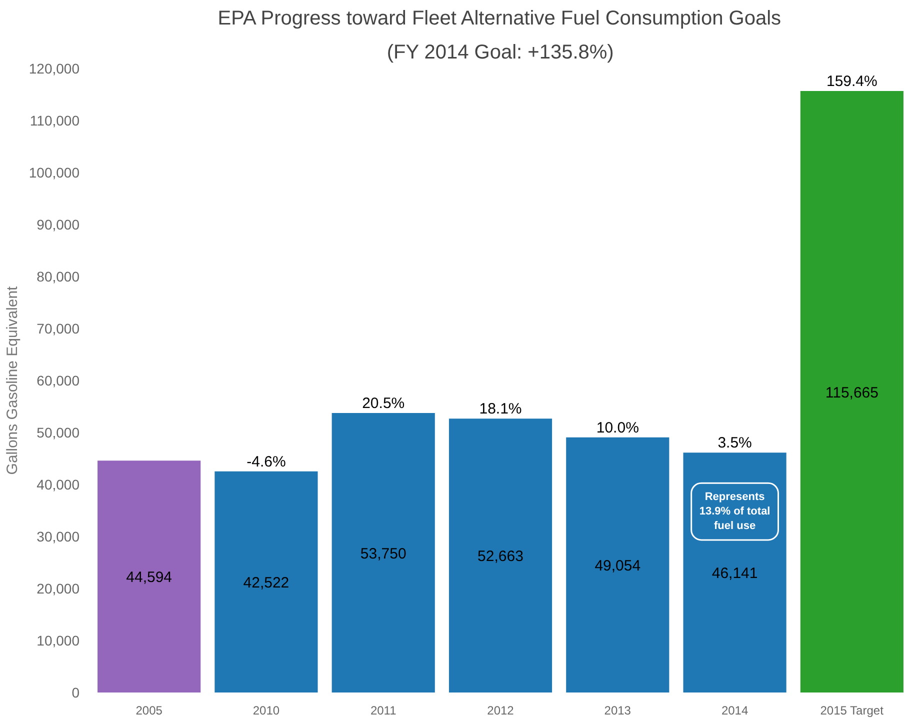  I want to click on data-label: 49,054, so click(617, 565).